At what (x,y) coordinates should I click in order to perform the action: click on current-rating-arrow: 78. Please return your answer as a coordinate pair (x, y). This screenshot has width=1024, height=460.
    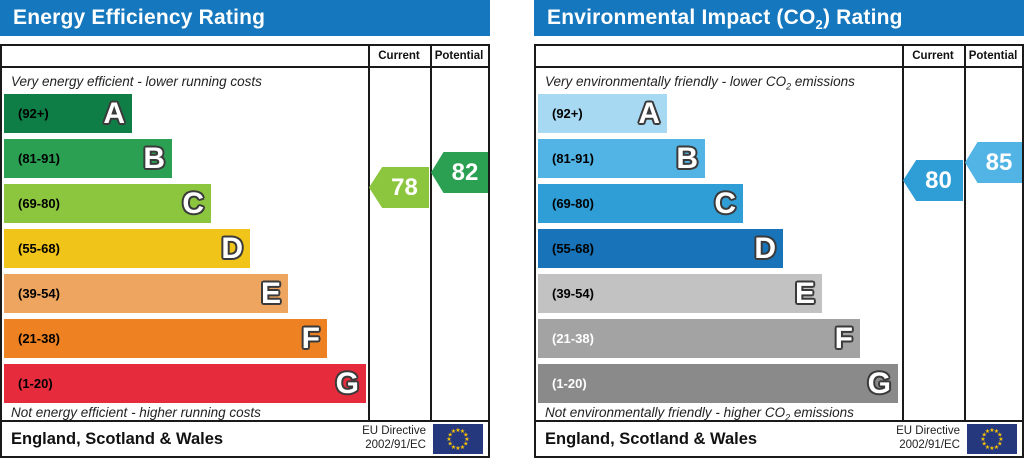
    Looking at the image, I should click on (399, 187).